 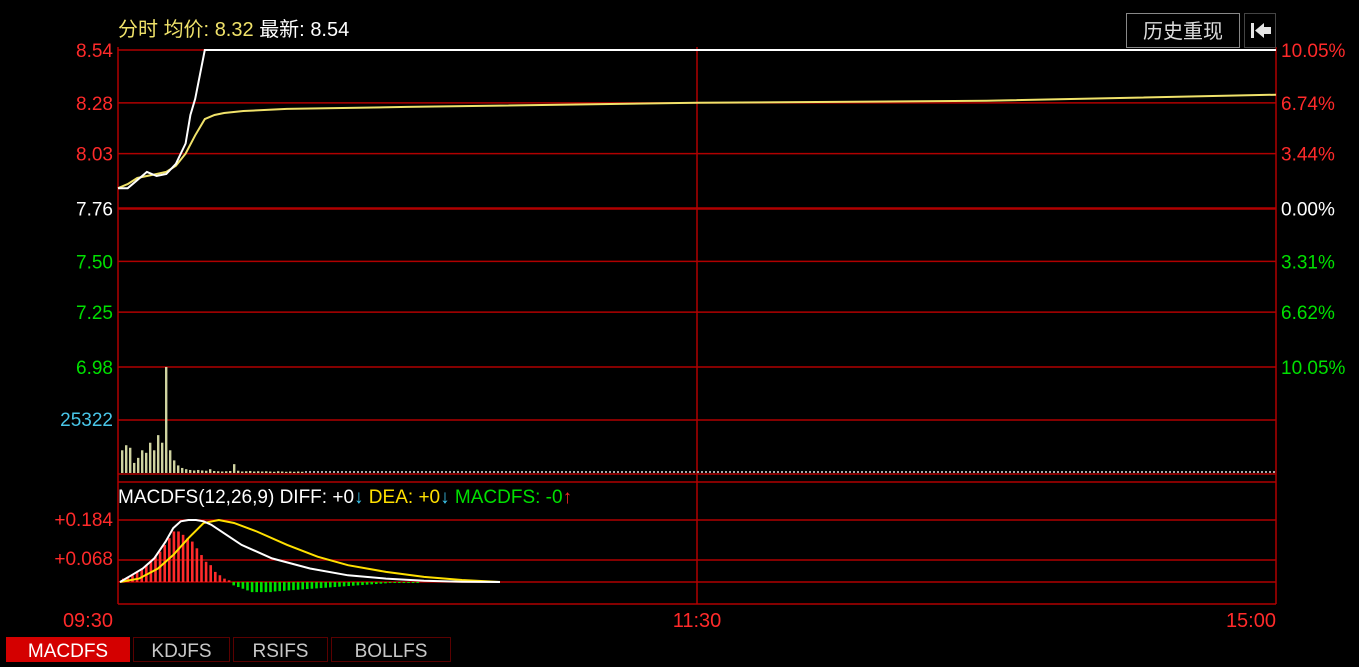 What do you see at coordinates (68, 649) in the screenshot?
I see `tab-macdfs: MACDFS` at bounding box center [68, 649].